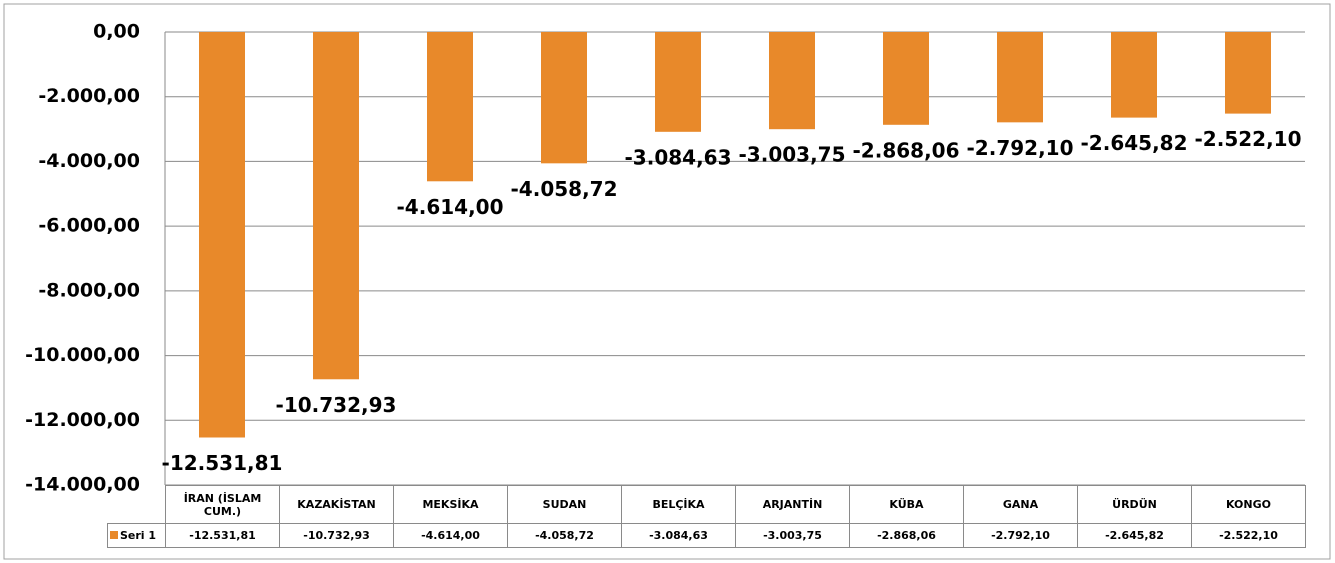  I want to click on x-tick-label: ÜRDÜN, so click(1134, 504).